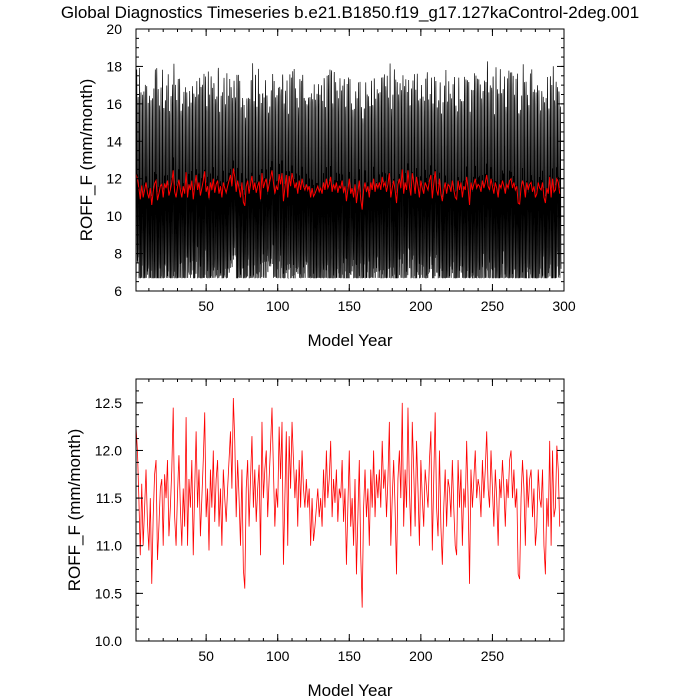 The height and width of the screenshot is (700, 700). I want to click on y-tick-label: 12.0, so click(108, 450).